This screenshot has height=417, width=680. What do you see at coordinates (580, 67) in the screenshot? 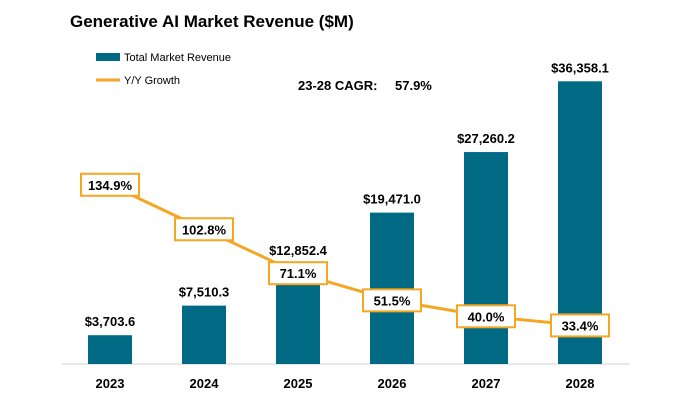
I see `bar-value-label-2028: $36,358.1` at bounding box center [580, 67].